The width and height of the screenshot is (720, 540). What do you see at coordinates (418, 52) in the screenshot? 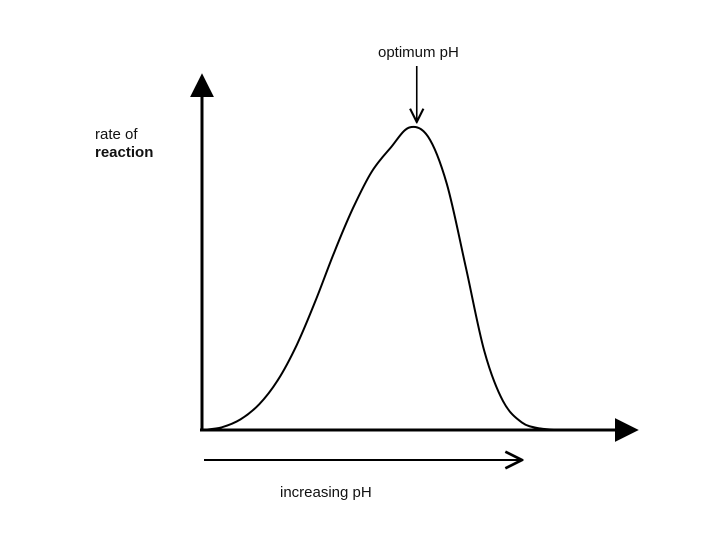
I see `optimum-annotation: optimum pH` at bounding box center [418, 52].